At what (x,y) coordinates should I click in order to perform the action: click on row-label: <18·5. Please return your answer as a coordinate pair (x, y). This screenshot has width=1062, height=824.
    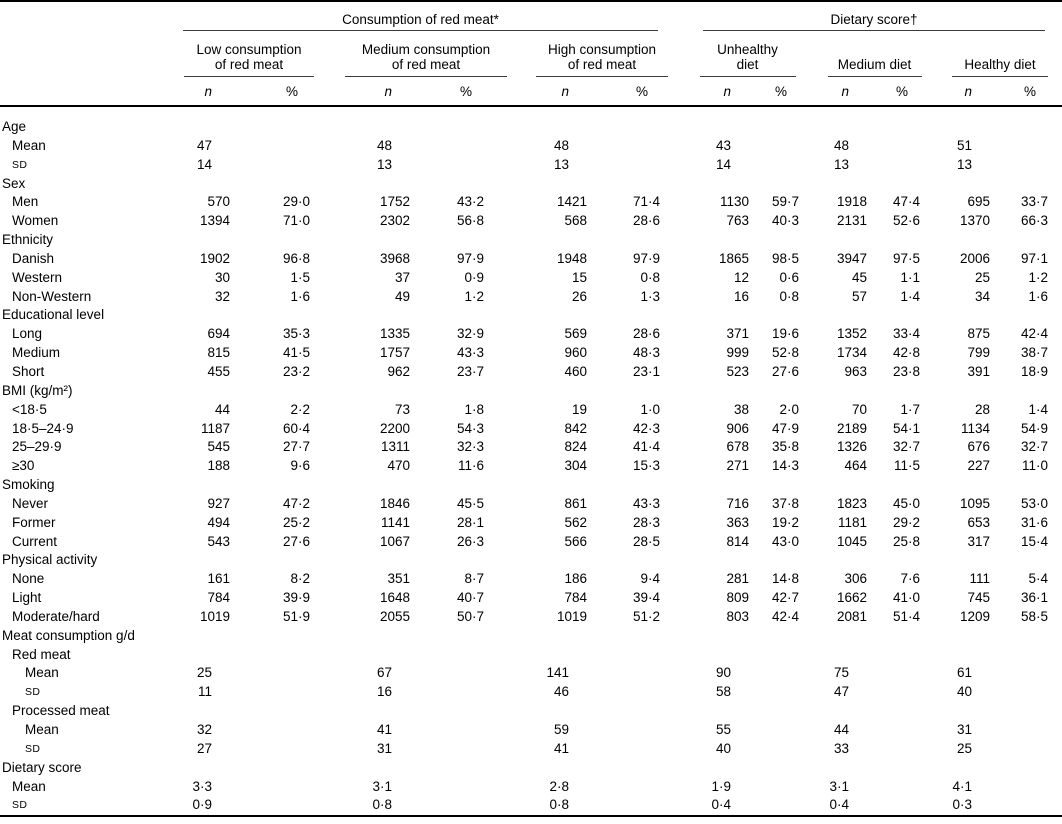
    Looking at the image, I should click on (29, 409).